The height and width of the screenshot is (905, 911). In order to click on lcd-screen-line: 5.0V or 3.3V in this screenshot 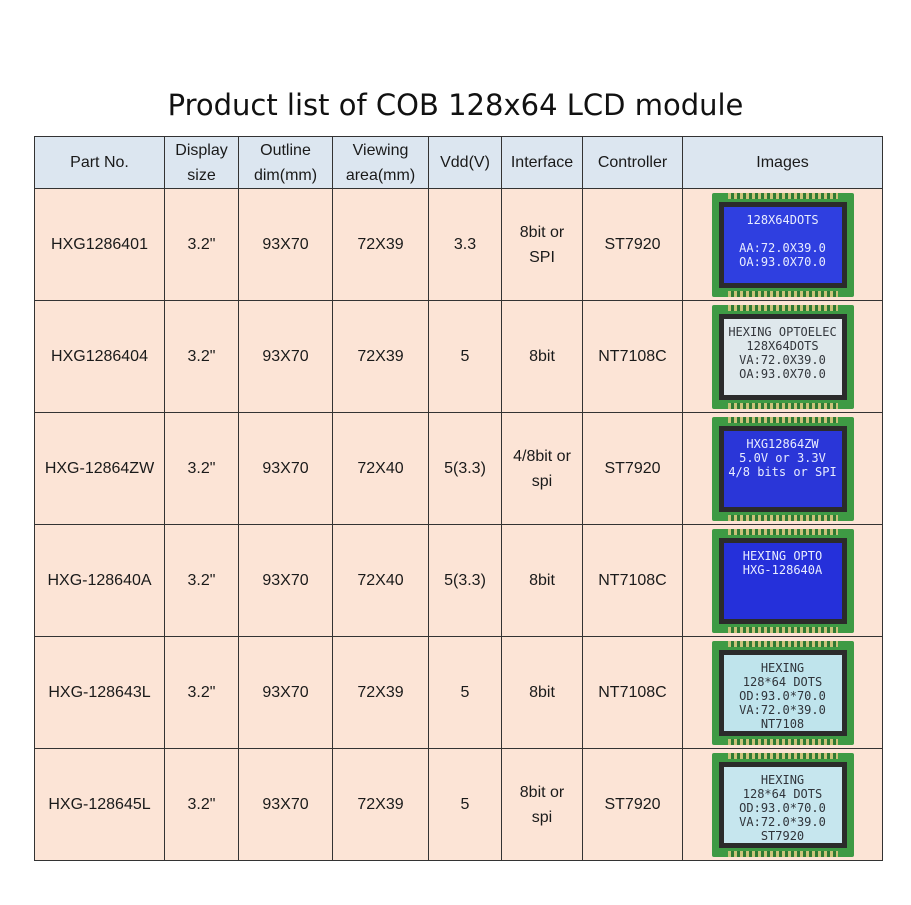, I will do `click(782, 457)`.